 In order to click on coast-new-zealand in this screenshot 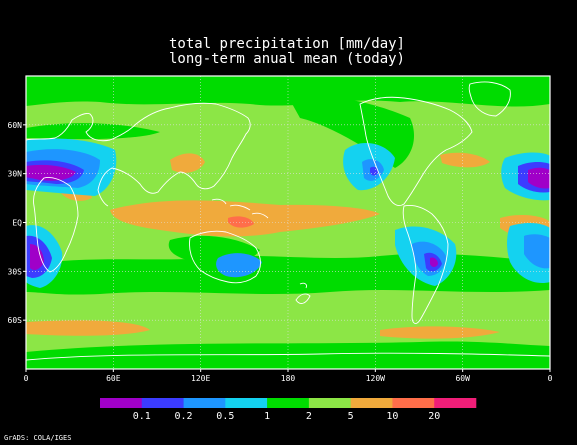, I will do `click(303, 293)`.